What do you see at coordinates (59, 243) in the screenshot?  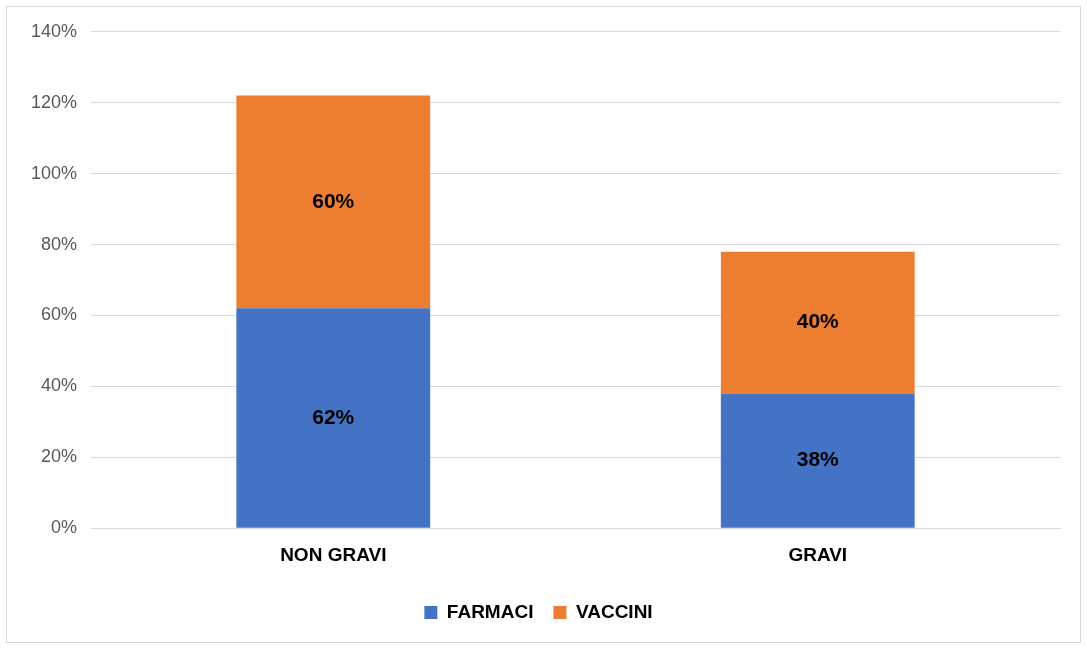 I see `y-tick-label: 80%` at bounding box center [59, 243].